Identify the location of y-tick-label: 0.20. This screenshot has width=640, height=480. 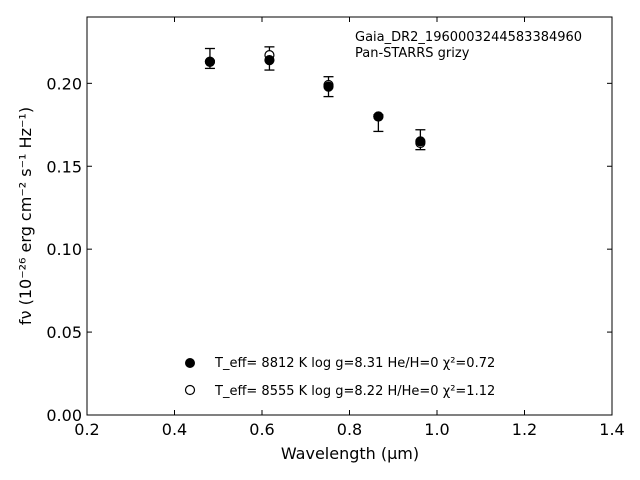
(64, 83).